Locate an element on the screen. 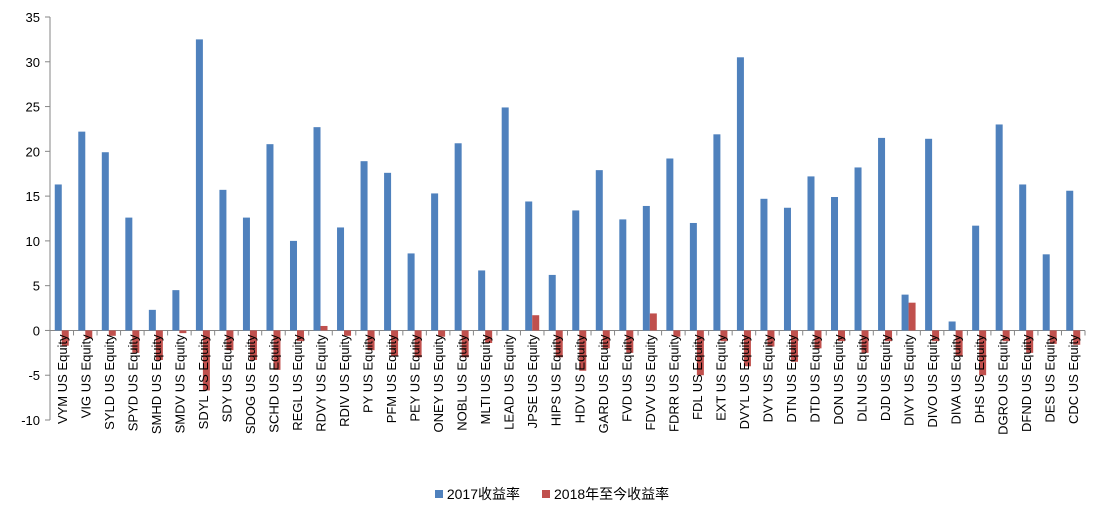 The width and height of the screenshot is (1104, 510). y-tick-label: 25 is located at coordinates (33, 107).